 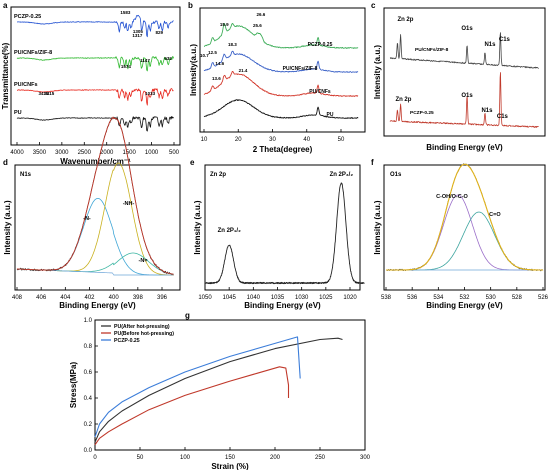 What do you see at coordinates (230, 458) in the screenshot?
I see `x-tick-label: 150` at bounding box center [230, 458].